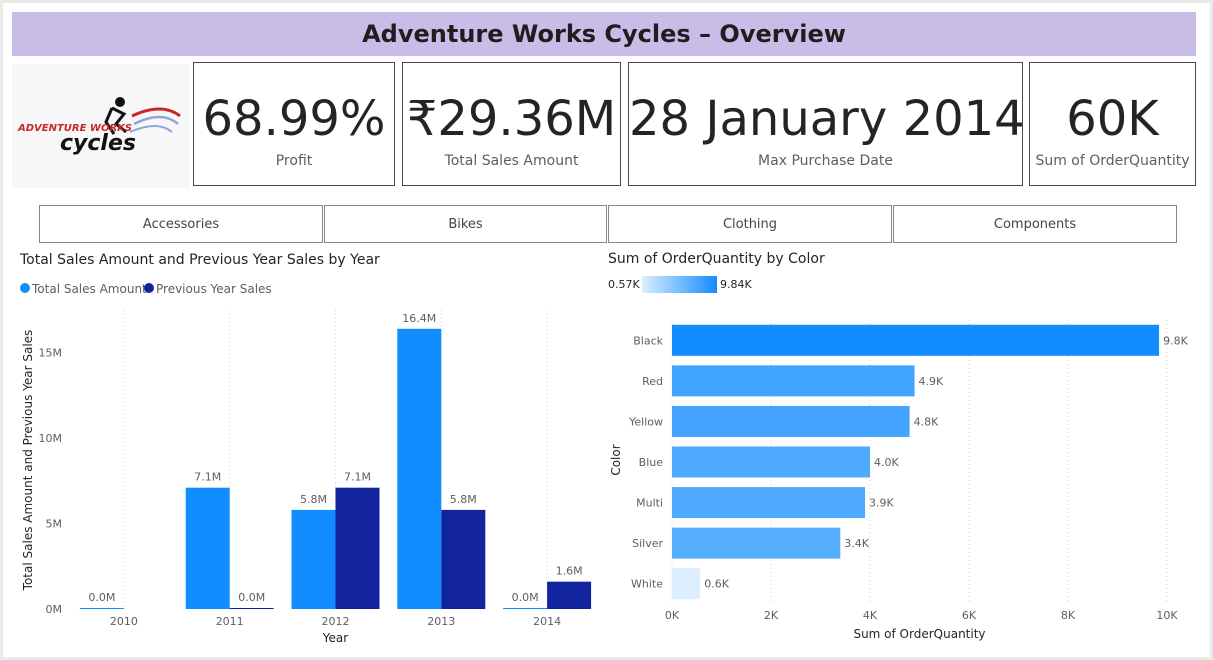 This screenshot has width=1213, height=660. Describe the element at coordinates (294, 119) in the screenshot. I see `kpi-value: 68.99%` at that location.